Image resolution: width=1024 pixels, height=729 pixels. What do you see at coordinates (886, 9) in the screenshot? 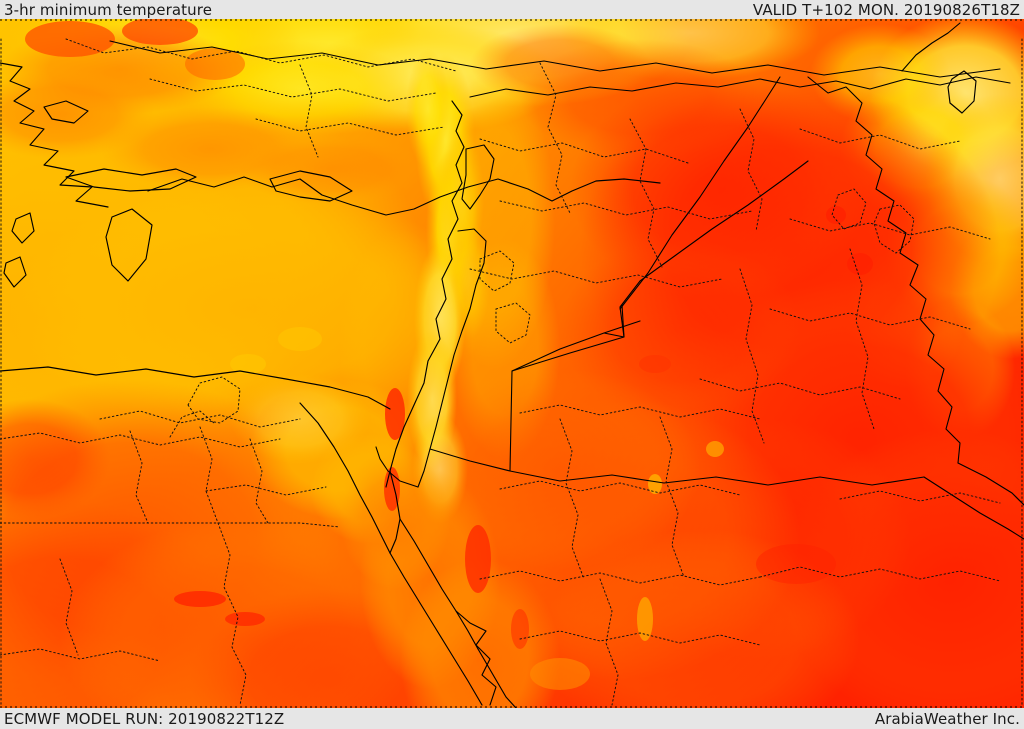
I see `valid-time-label: VALID T+102 MON. 20190826T18Z` at bounding box center [886, 9].